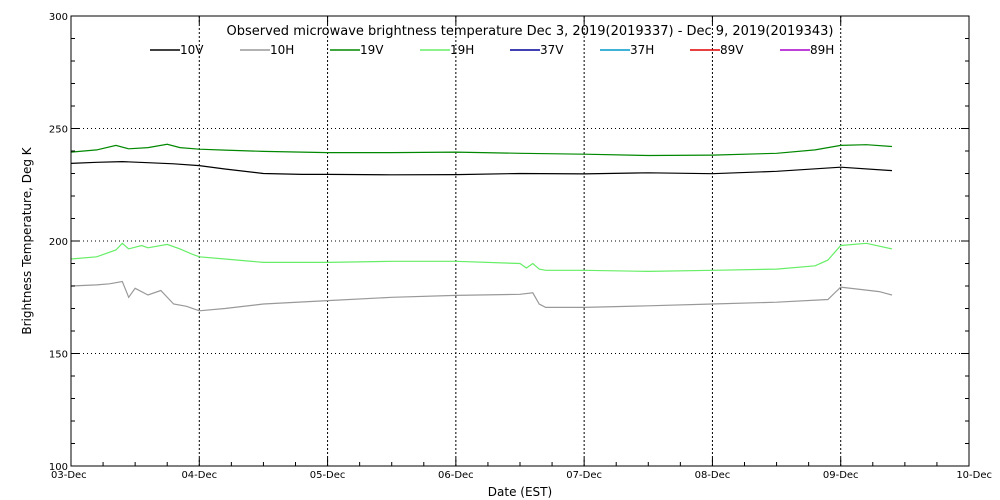 The image size is (1000, 500). What do you see at coordinates (456, 475) in the screenshot?
I see `x-tick-label: 06-Dec` at bounding box center [456, 475].